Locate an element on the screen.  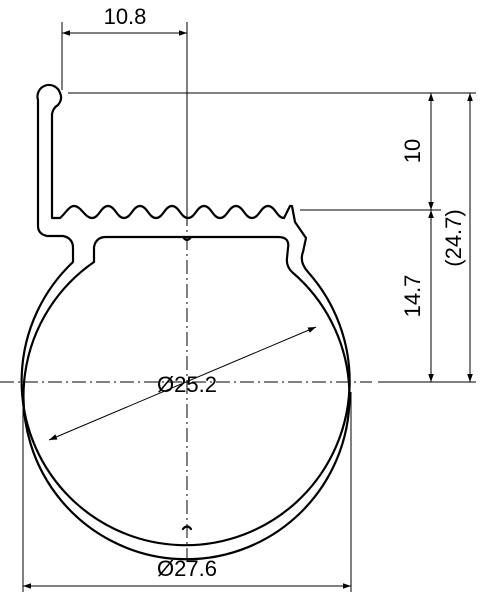
dimension-outer-diameter: Ø27.6 is located at coordinates (187, 568).